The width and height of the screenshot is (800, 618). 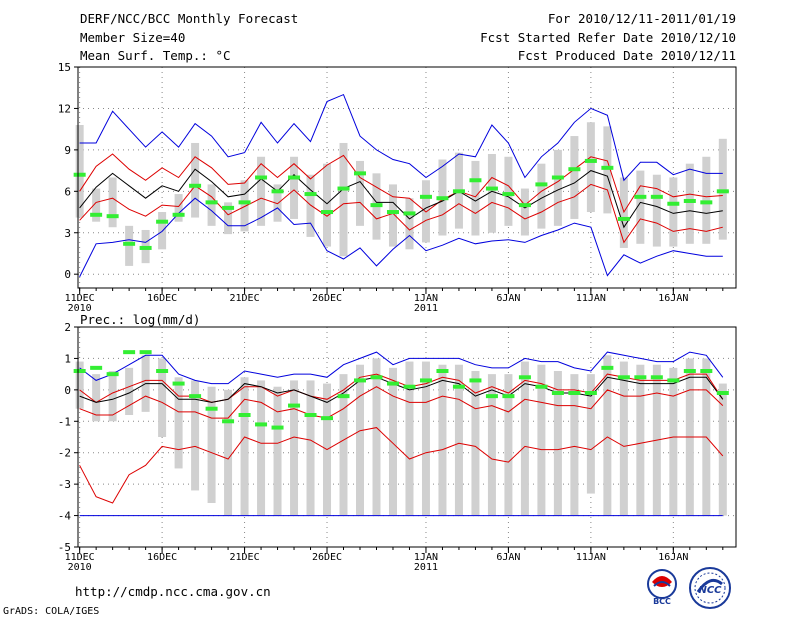 I want to click on y-tick-label: -5, so click(x=64, y=547).